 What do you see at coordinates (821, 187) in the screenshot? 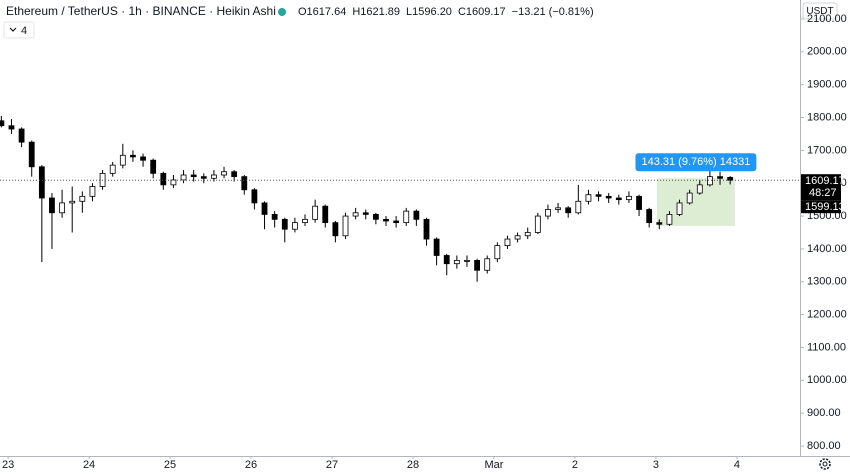
I see `last-price-box` at bounding box center [821, 187].